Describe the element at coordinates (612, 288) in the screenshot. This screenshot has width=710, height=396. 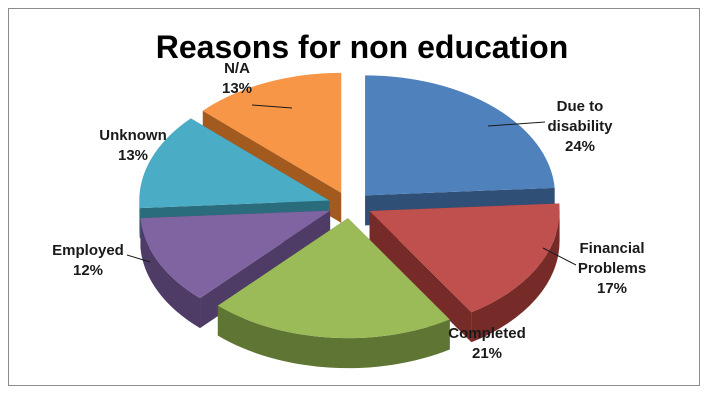
I see `slice-value-label: 17%` at that location.